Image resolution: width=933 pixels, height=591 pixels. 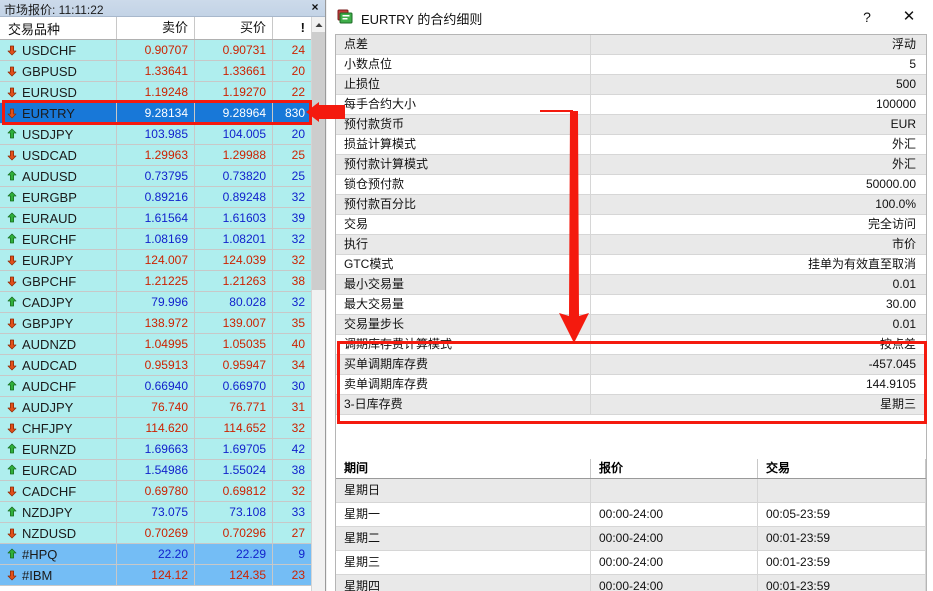 I want to click on help-icon: ?, so click(x=867, y=17).